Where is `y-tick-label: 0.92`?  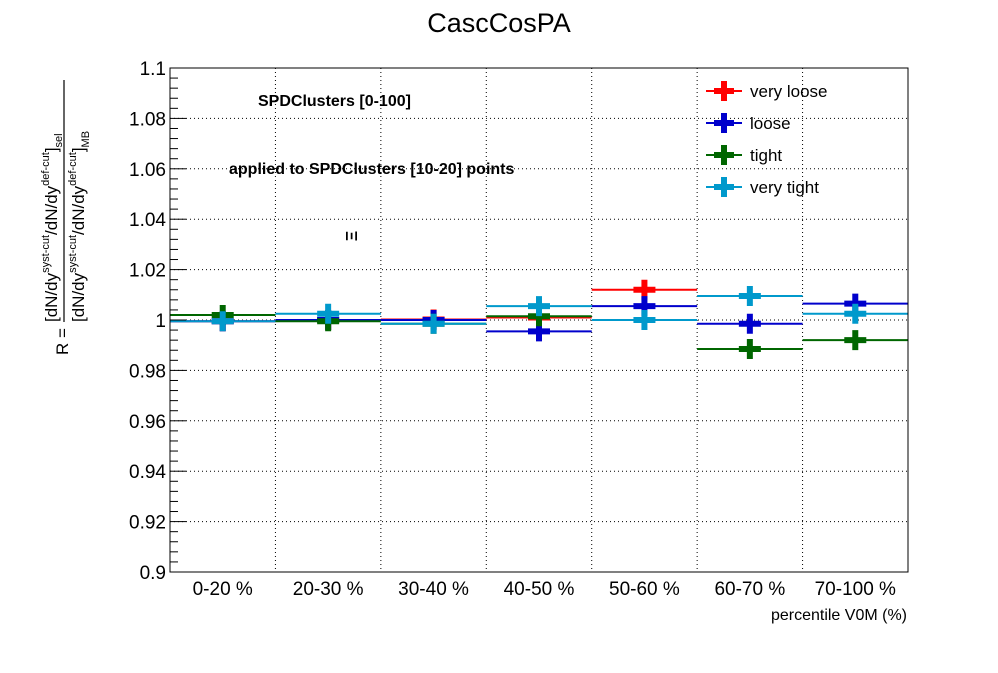
y-tick-label: 0.92 is located at coordinates (147, 523).